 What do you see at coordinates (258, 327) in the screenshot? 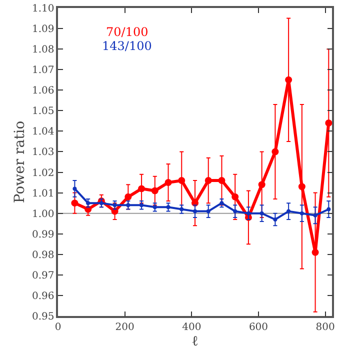
I see `x-tick-label: 600` at bounding box center [258, 327].